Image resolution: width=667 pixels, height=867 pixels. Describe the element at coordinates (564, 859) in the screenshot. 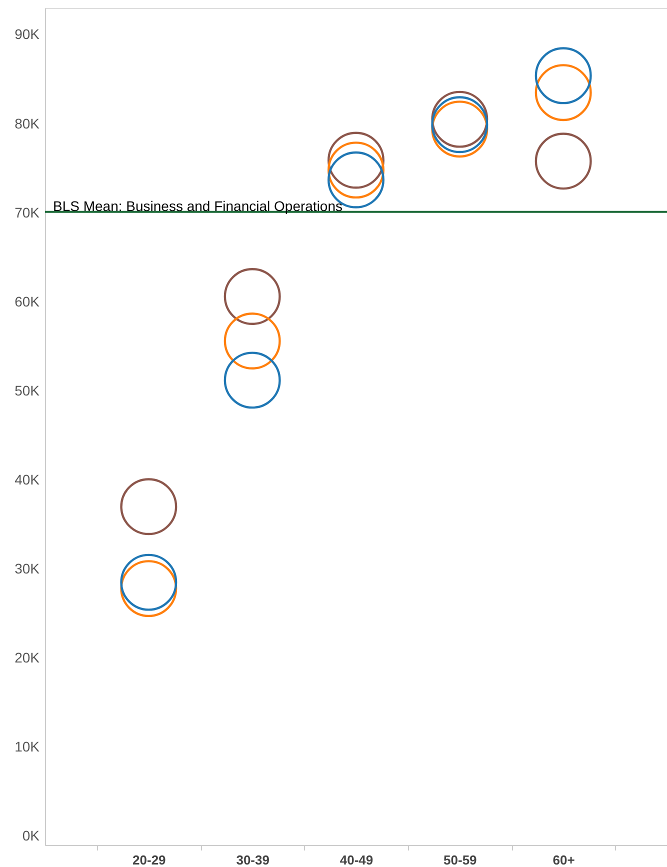

I see `x-tick-label: 60+` at that location.